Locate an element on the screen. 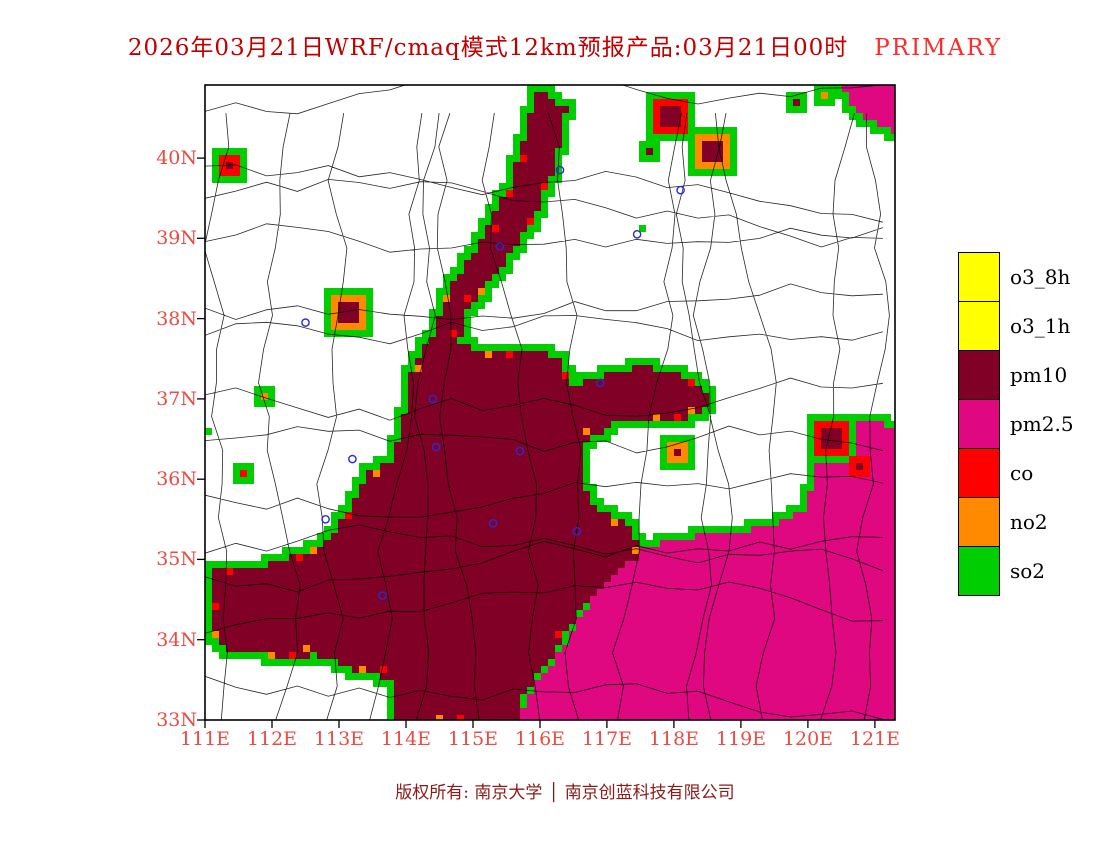 The height and width of the screenshot is (850, 1100). lon-tick-label: 116E is located at coordinates (540, 739).